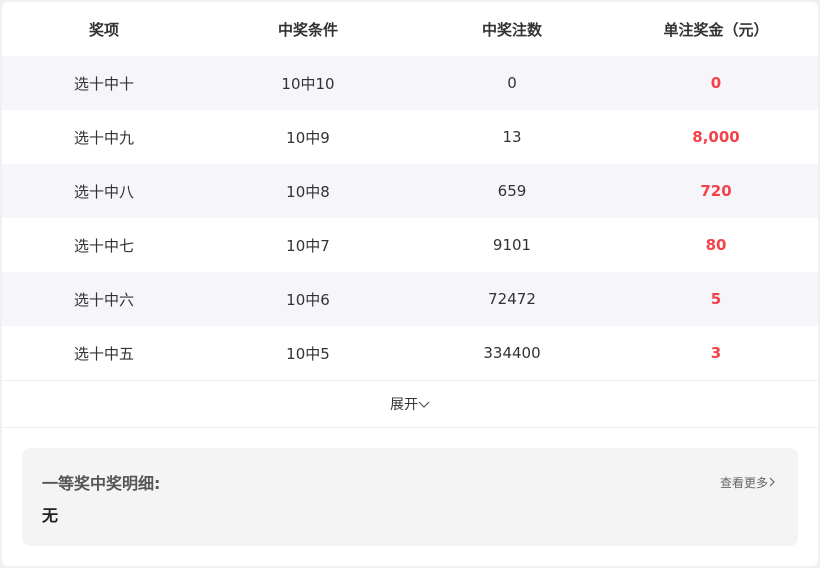 This screenshot has height=568, width=820. I want to click on chevron-down-icon, so click(424, 404).